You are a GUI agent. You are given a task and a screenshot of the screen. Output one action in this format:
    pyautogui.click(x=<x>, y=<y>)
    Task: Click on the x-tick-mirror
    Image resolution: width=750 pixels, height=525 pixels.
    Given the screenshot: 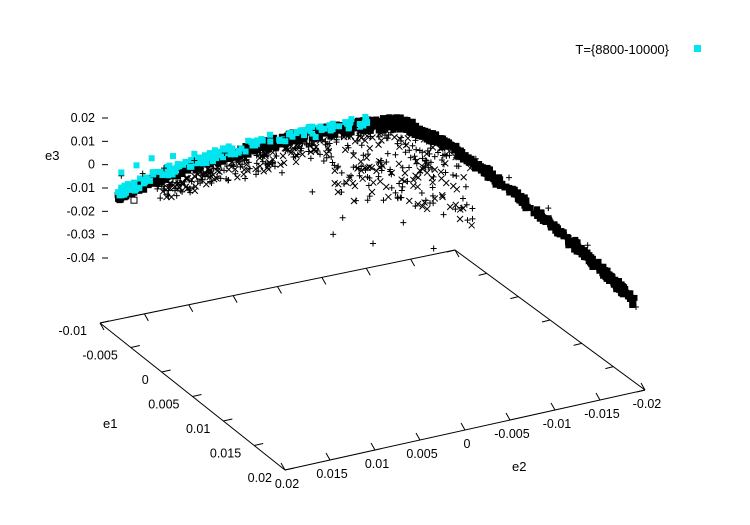 What is the action you would take?
    pyautogui.click(x=482, y=274)
    